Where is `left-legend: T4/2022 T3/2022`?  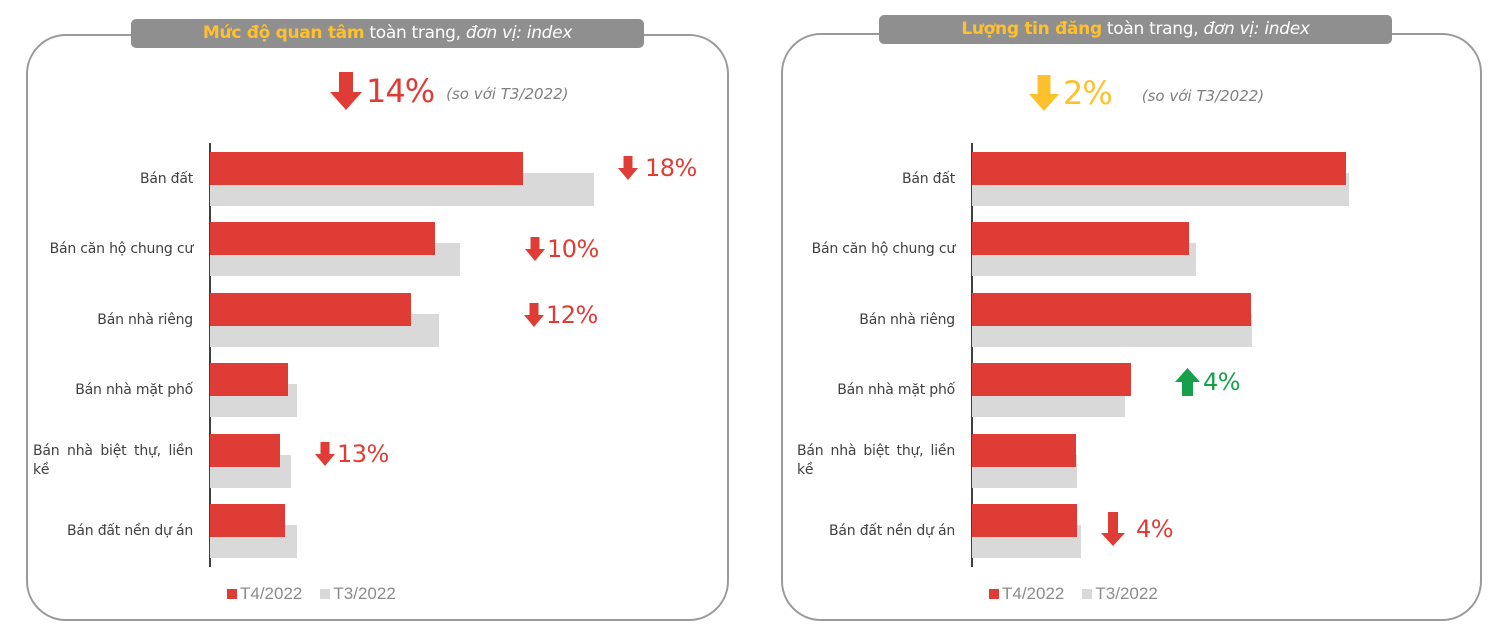
left-legend: T4/2022 T3/2022 is located at coordinates (320, 594).